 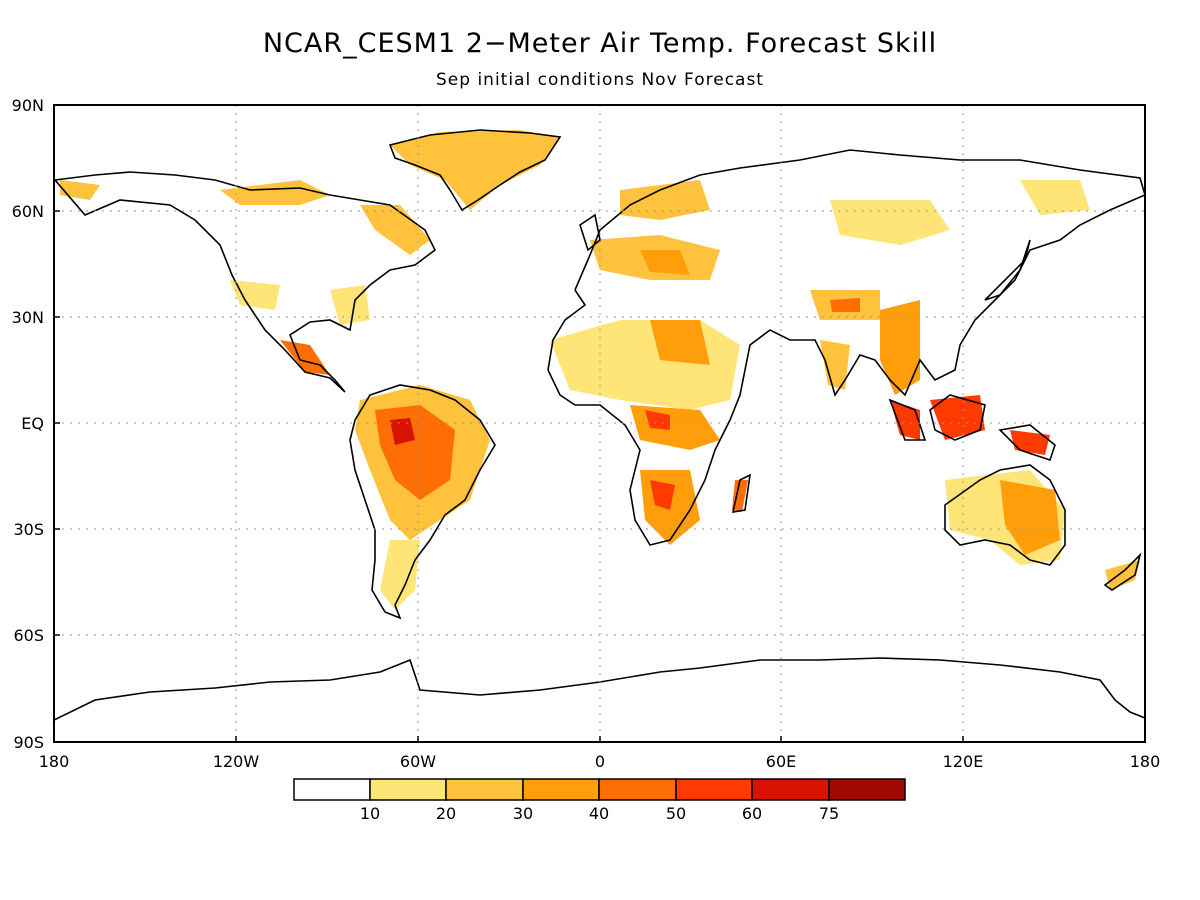 What do you see at coordinates (752, 813) in the screenshot?
I see `legend-label: 60` at bounding box center [752, 813].